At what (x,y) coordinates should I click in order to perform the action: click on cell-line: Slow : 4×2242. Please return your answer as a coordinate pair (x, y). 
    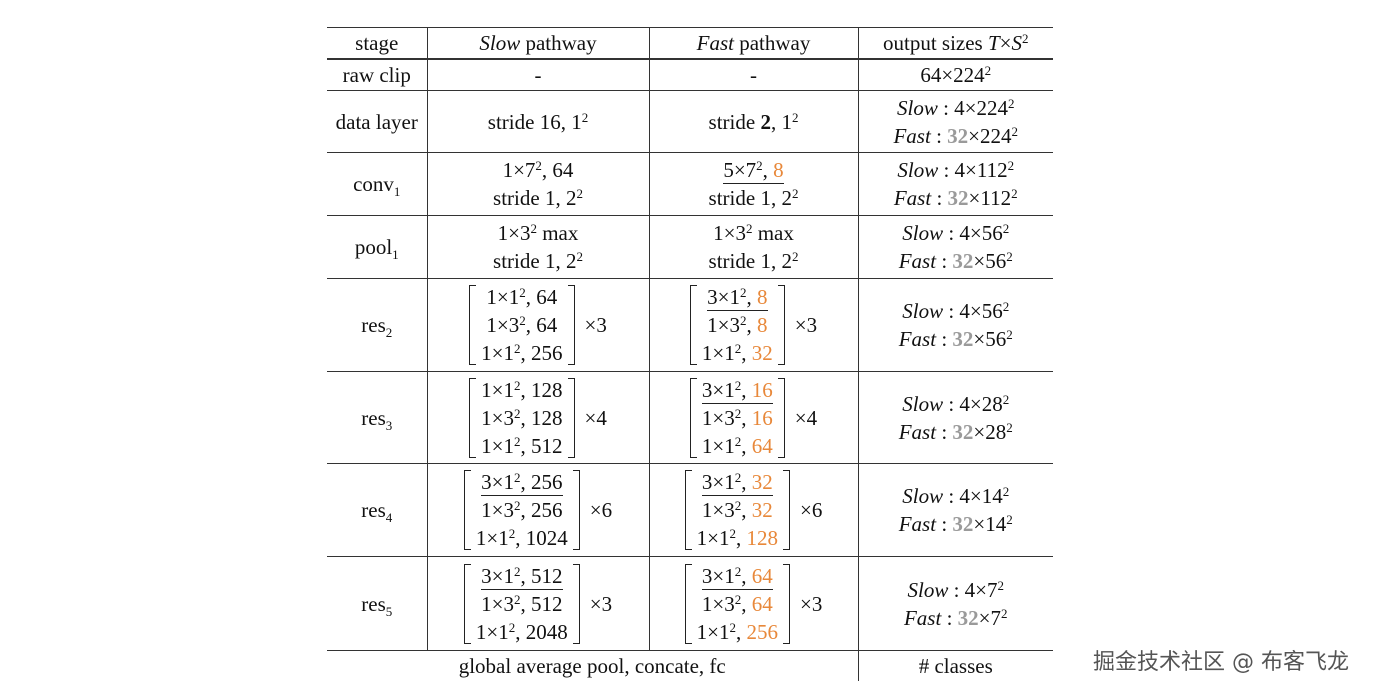
    Looking at the image, I should click on (956, 108).